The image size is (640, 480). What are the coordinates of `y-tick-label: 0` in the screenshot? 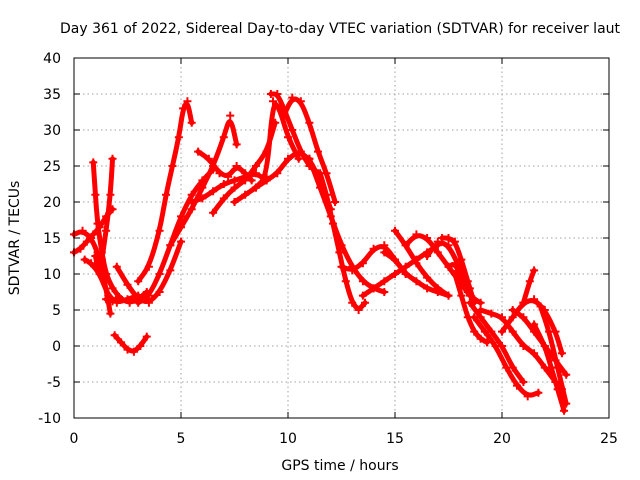 It's located at (56, 347).